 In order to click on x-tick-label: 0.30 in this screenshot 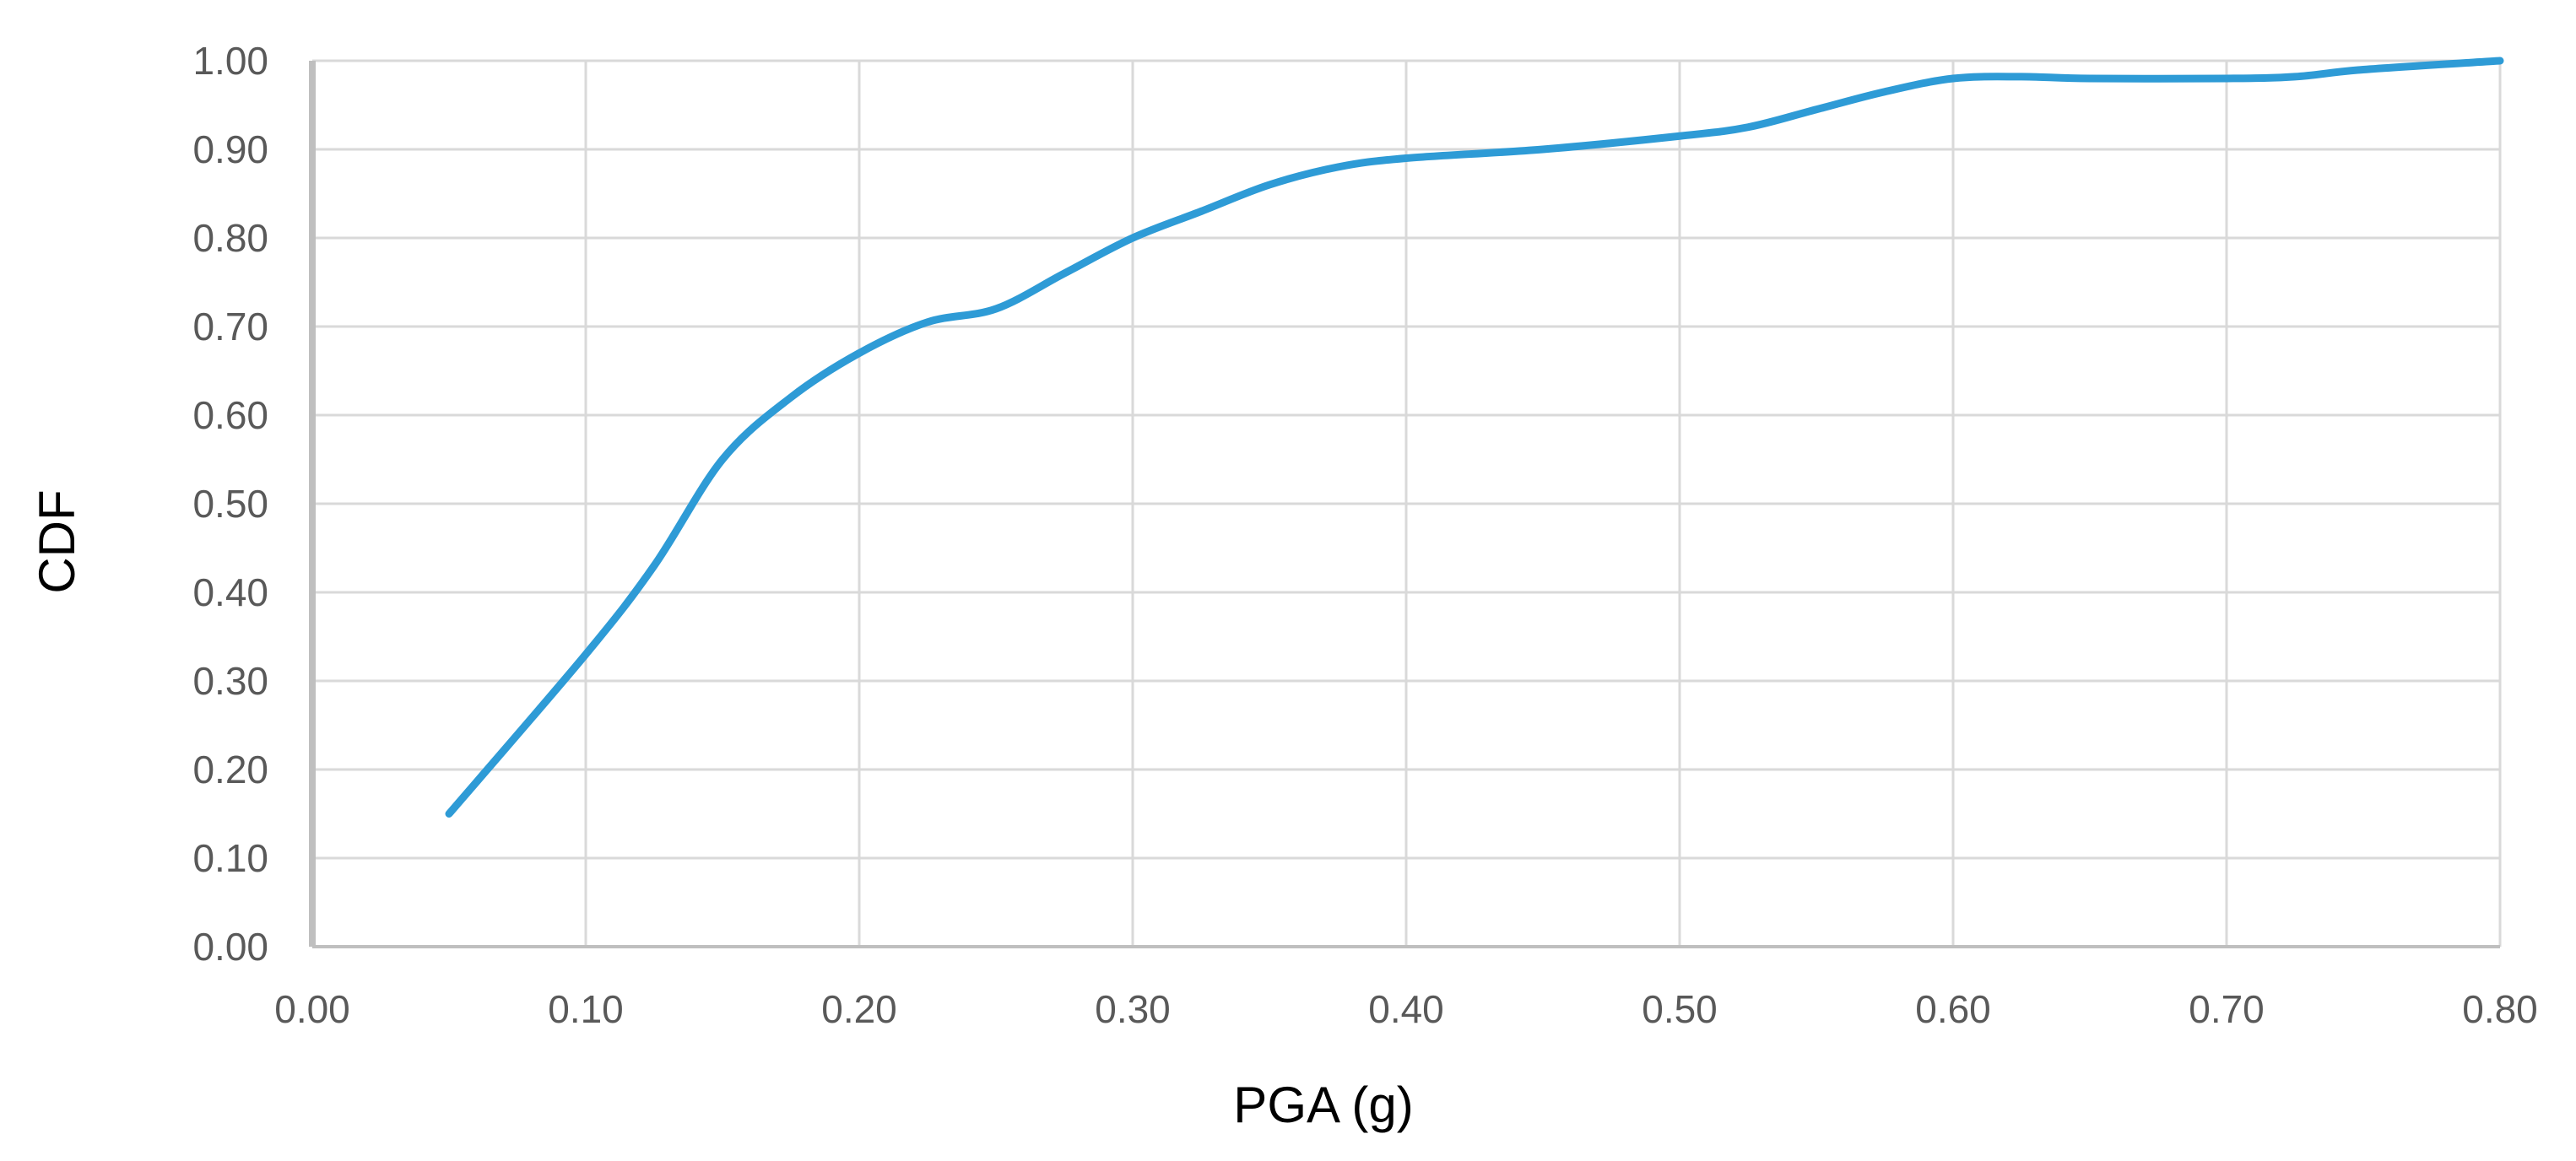, I will do `click(1133, 1009)`.